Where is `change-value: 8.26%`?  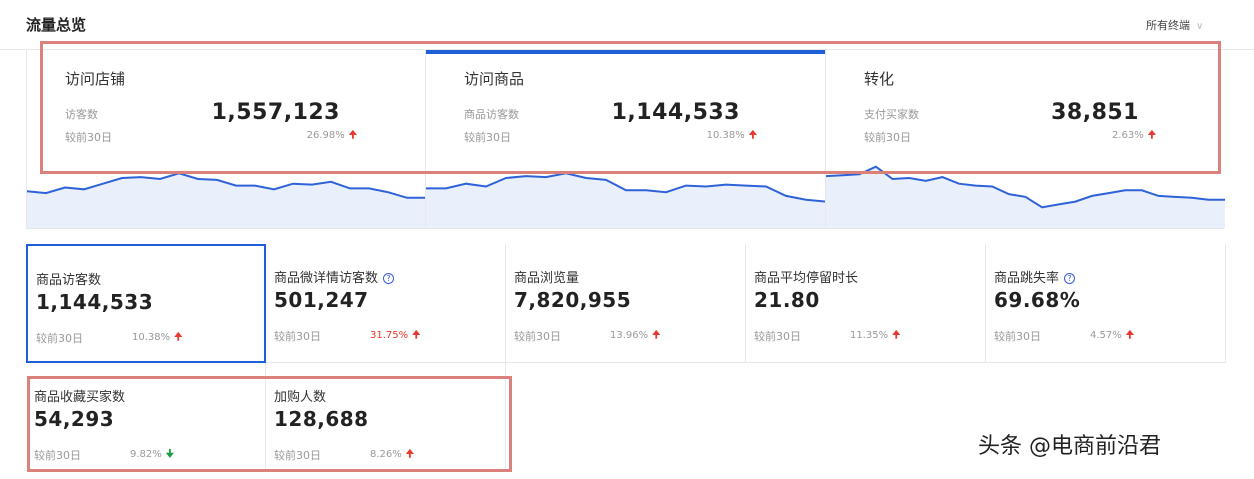 change-value: 8.26% is located at coordinates (386, 454).